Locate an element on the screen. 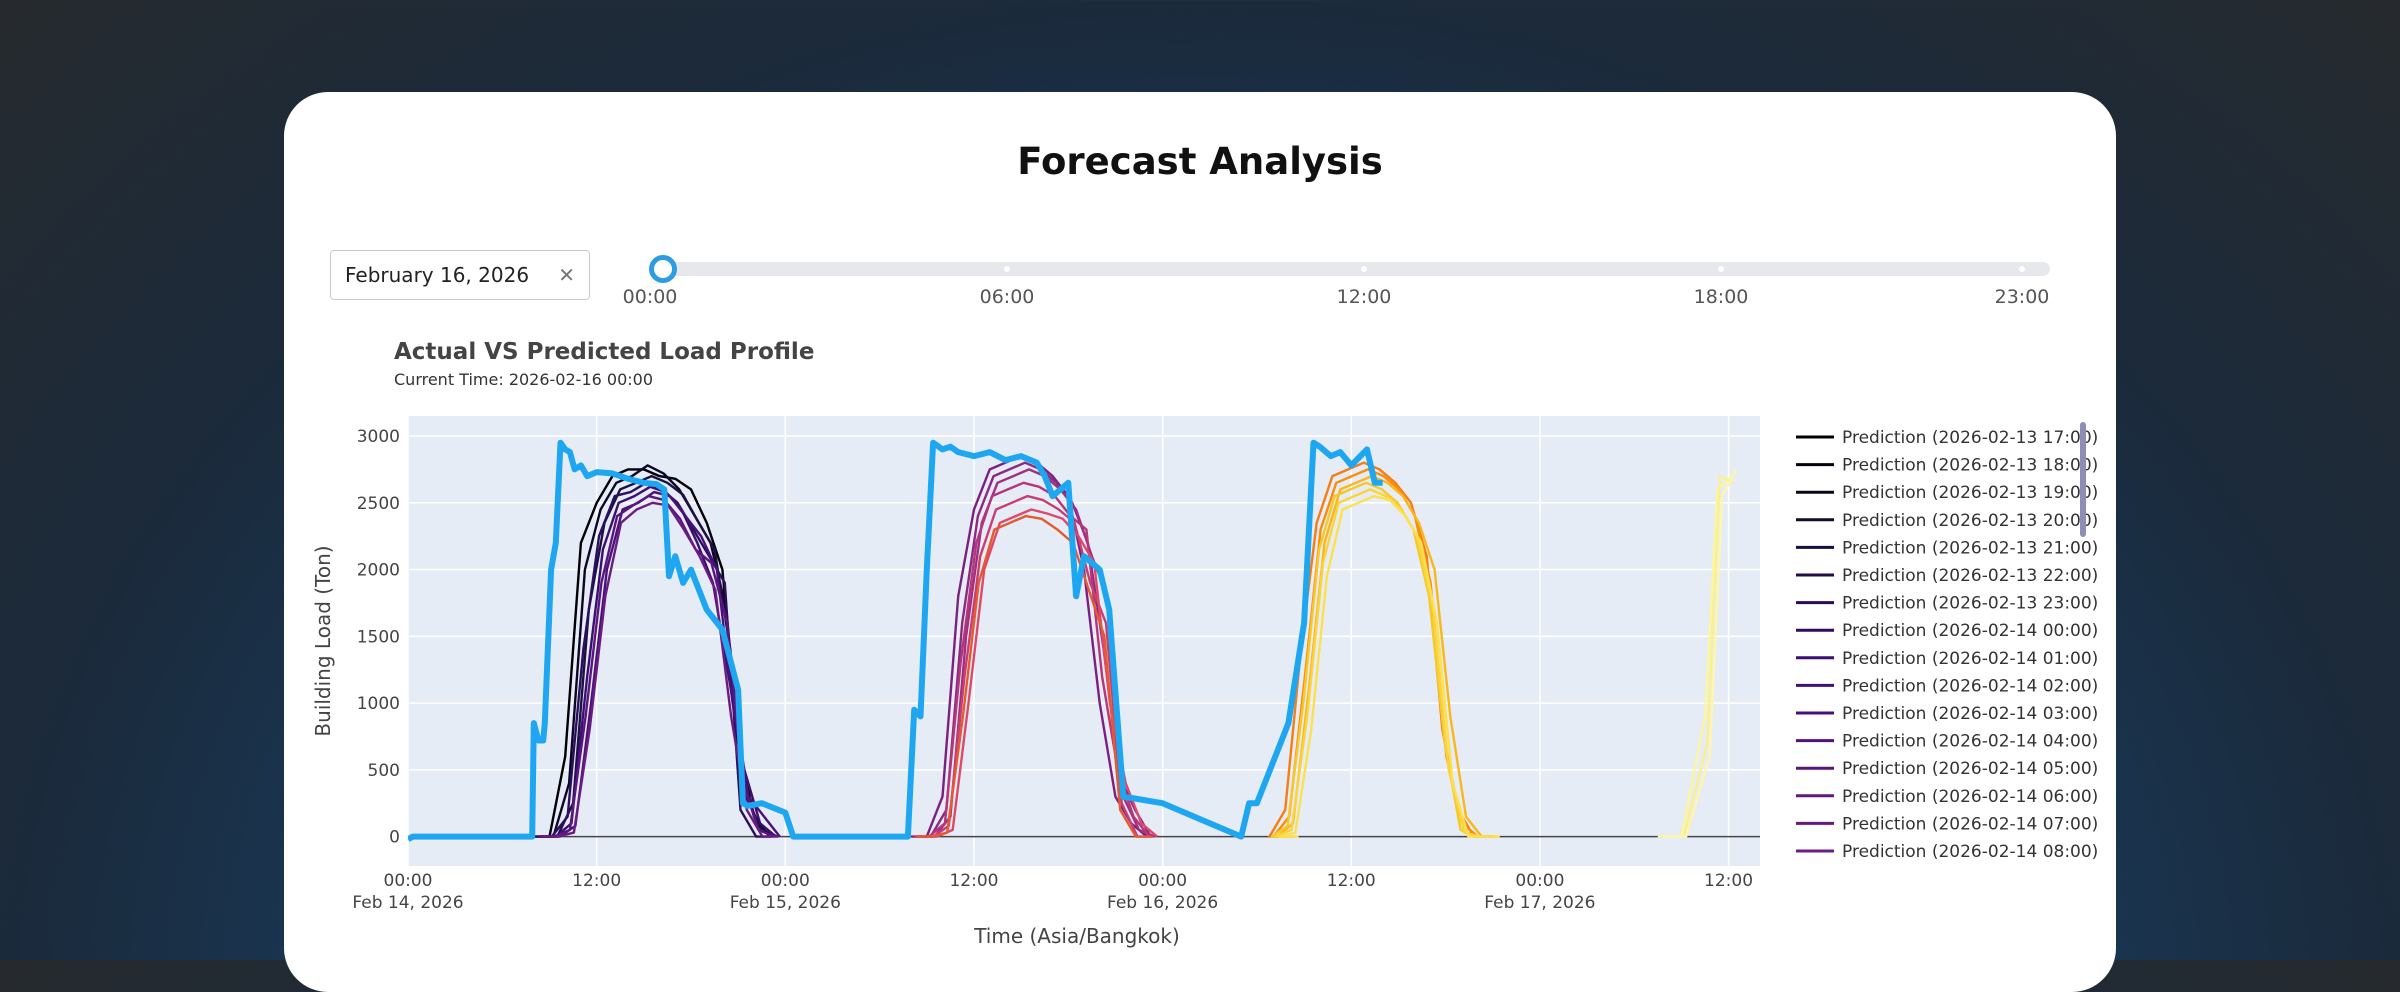 This screenshot has width=2400, height=992. legend-item-label: Prediction (2026-02-13 19:00) is located at coordinates (1970, 493).